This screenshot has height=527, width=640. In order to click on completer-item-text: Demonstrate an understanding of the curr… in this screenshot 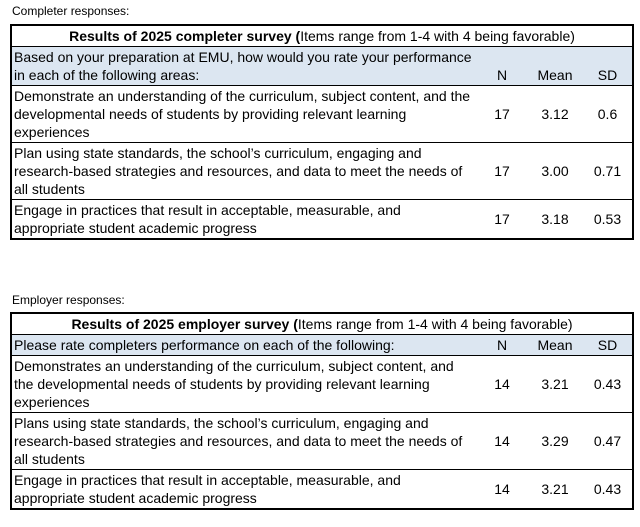, I will do `click(243, 114)`.